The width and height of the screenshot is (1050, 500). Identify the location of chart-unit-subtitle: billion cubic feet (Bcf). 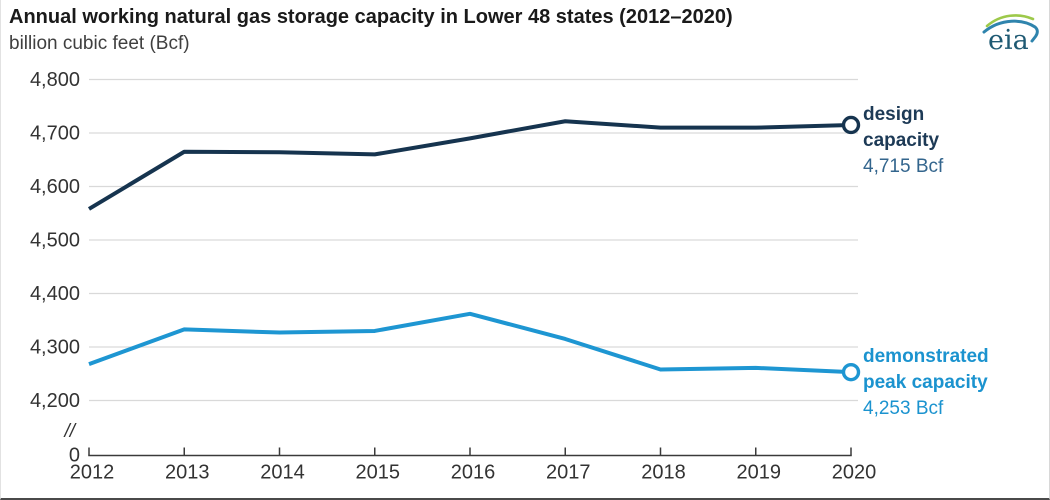
(99, 43).